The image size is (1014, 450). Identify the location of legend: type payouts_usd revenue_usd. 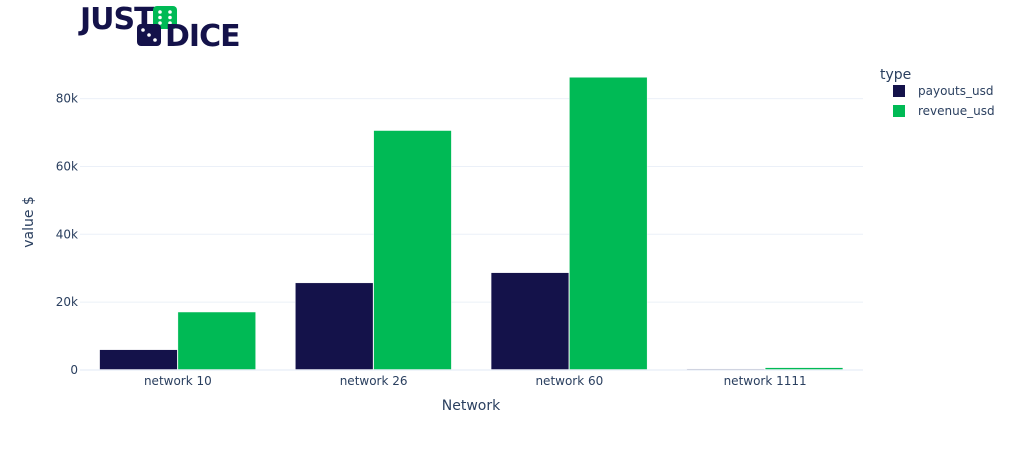
(937, 92).